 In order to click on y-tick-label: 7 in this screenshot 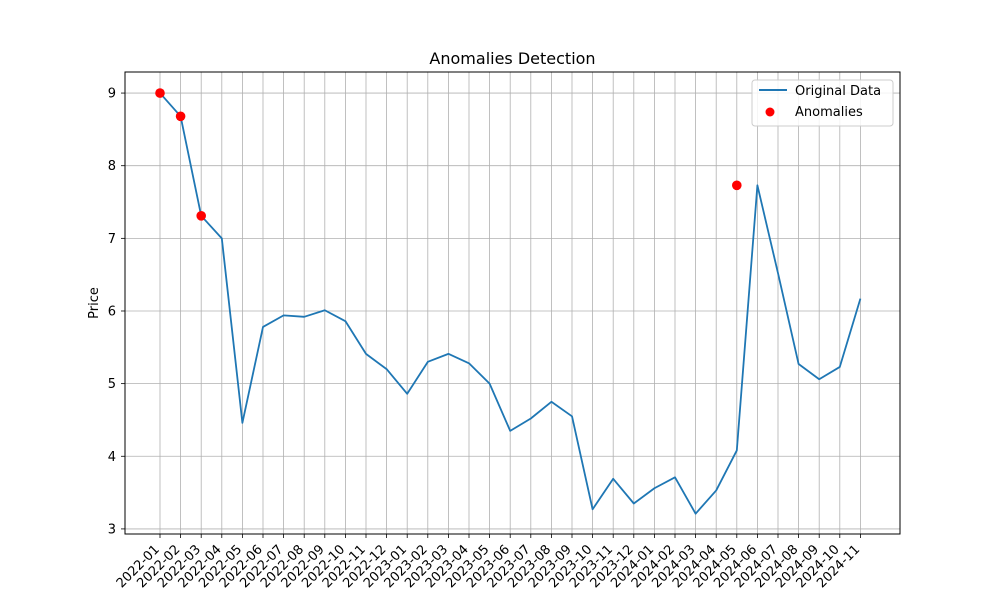, I will do `click(112, 239)`.